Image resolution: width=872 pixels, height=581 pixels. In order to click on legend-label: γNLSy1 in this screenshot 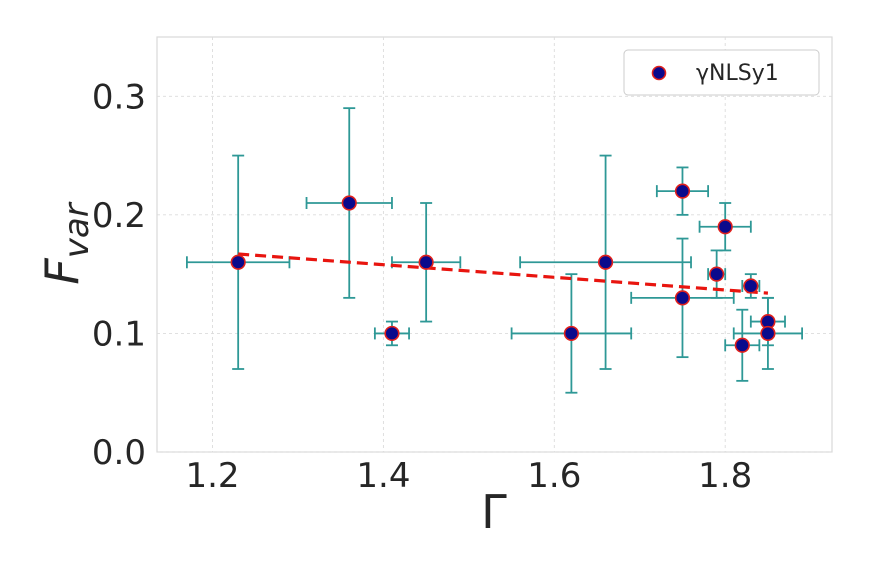, I will do `click(737, 73)`.